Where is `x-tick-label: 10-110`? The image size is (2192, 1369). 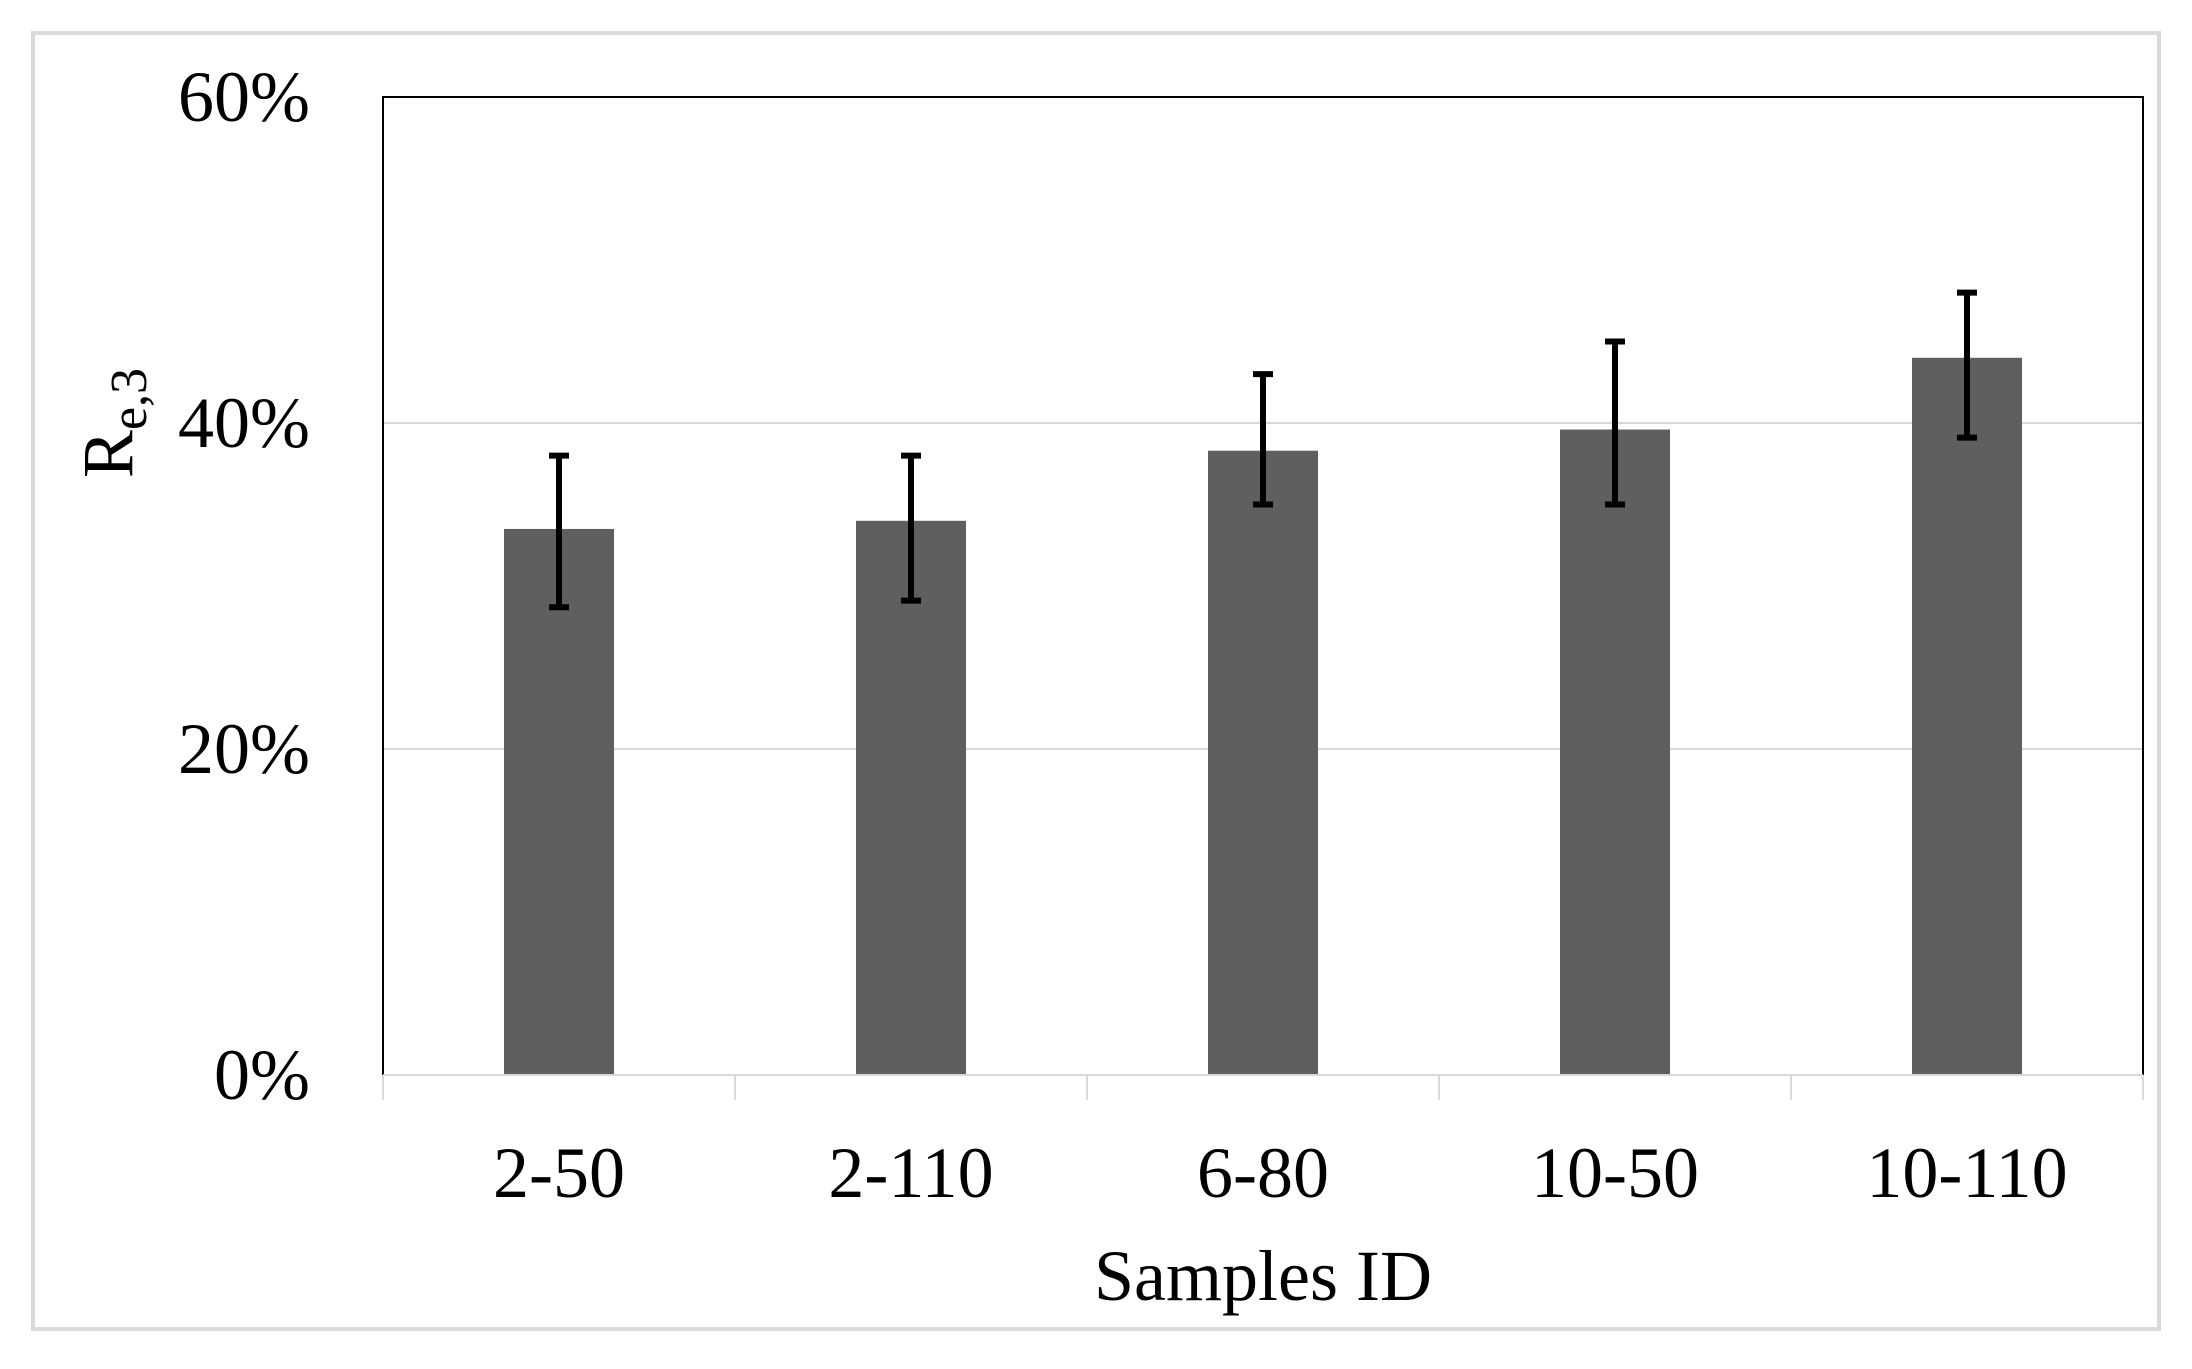 x-tick-label: 10-110 is located at coordinates (1966, 1173).